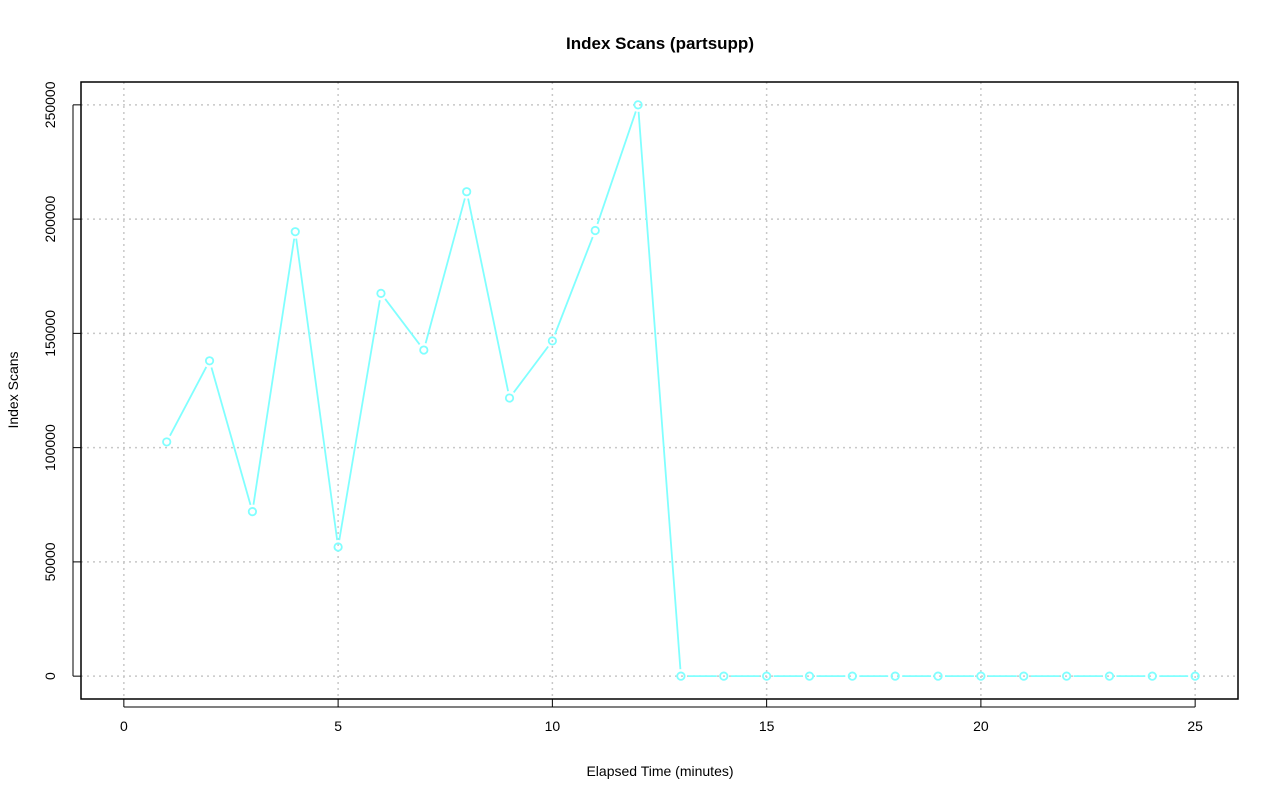 Image resolution: width=1280 pixels, height=801 pixels. I want to click on x-tick-label: 5, so click(338, 726).